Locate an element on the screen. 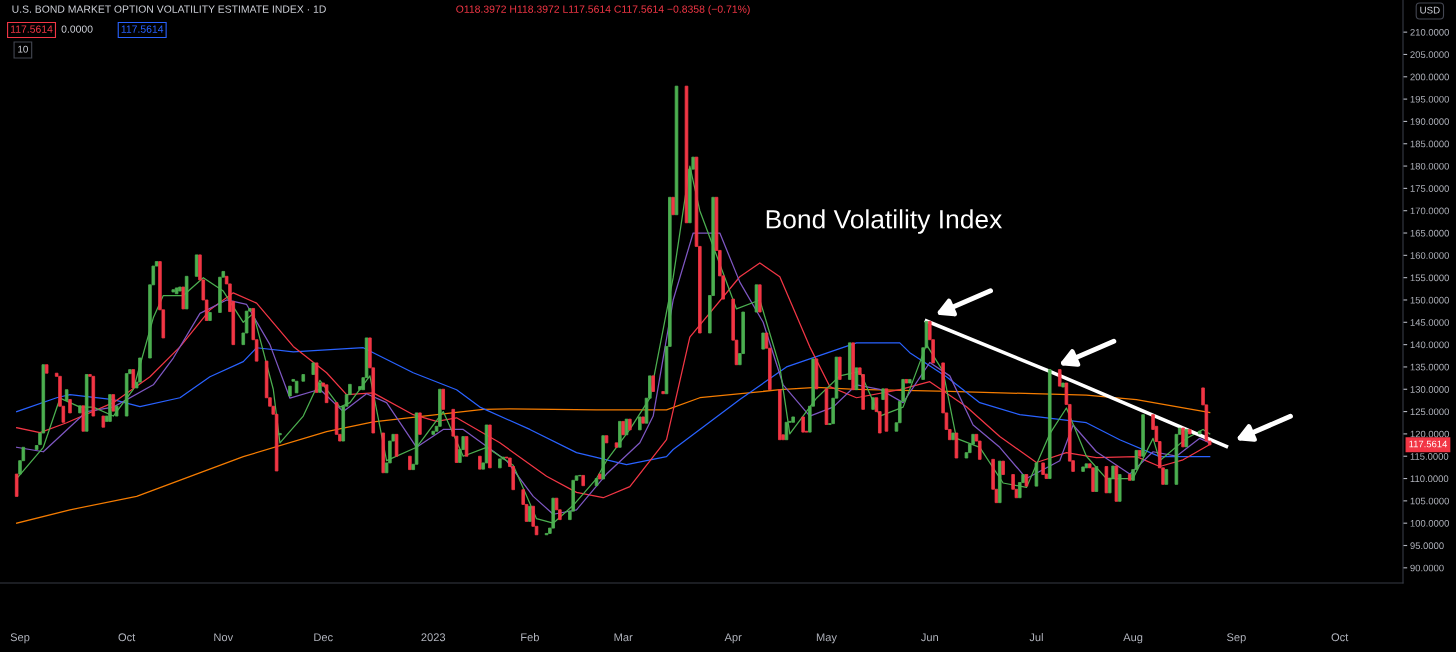 Image resolution: width=1456 pixels, height=652 pixels. y-tick-label: 205.0000 is located at coordinates (1429, 54).